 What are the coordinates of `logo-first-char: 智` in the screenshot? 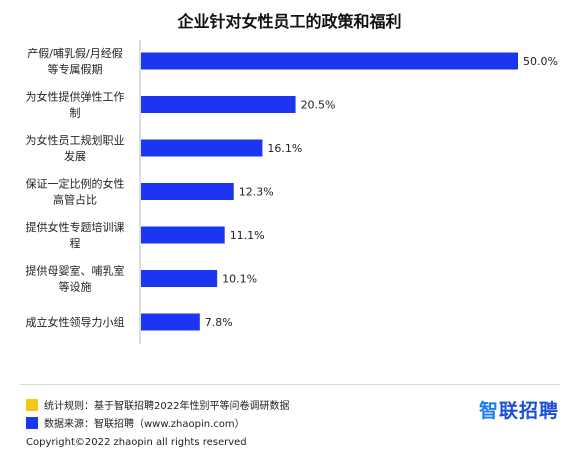 It's located at (488, 411).